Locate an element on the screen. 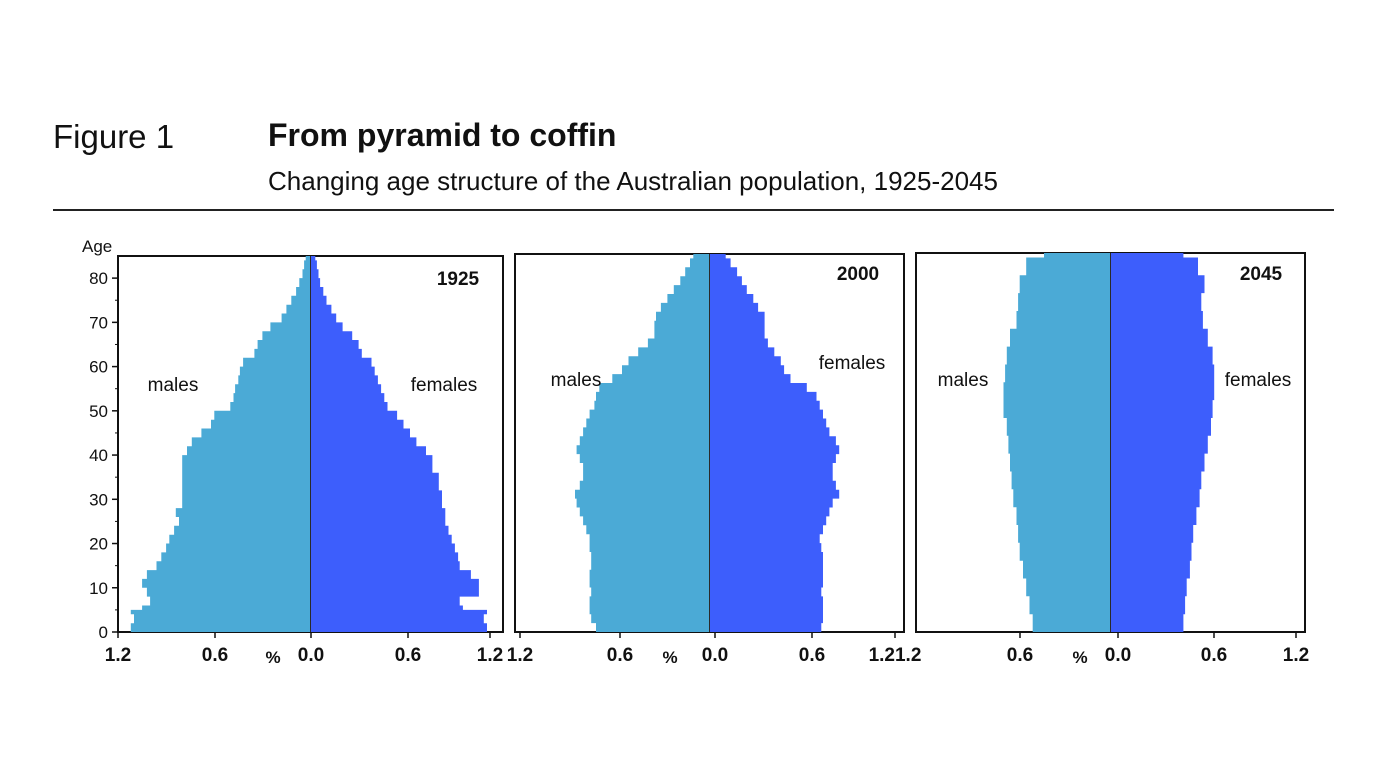 The height and width of the screenshot is (775, 1379). females-bars-2000 is located at coordinates (774, 443).